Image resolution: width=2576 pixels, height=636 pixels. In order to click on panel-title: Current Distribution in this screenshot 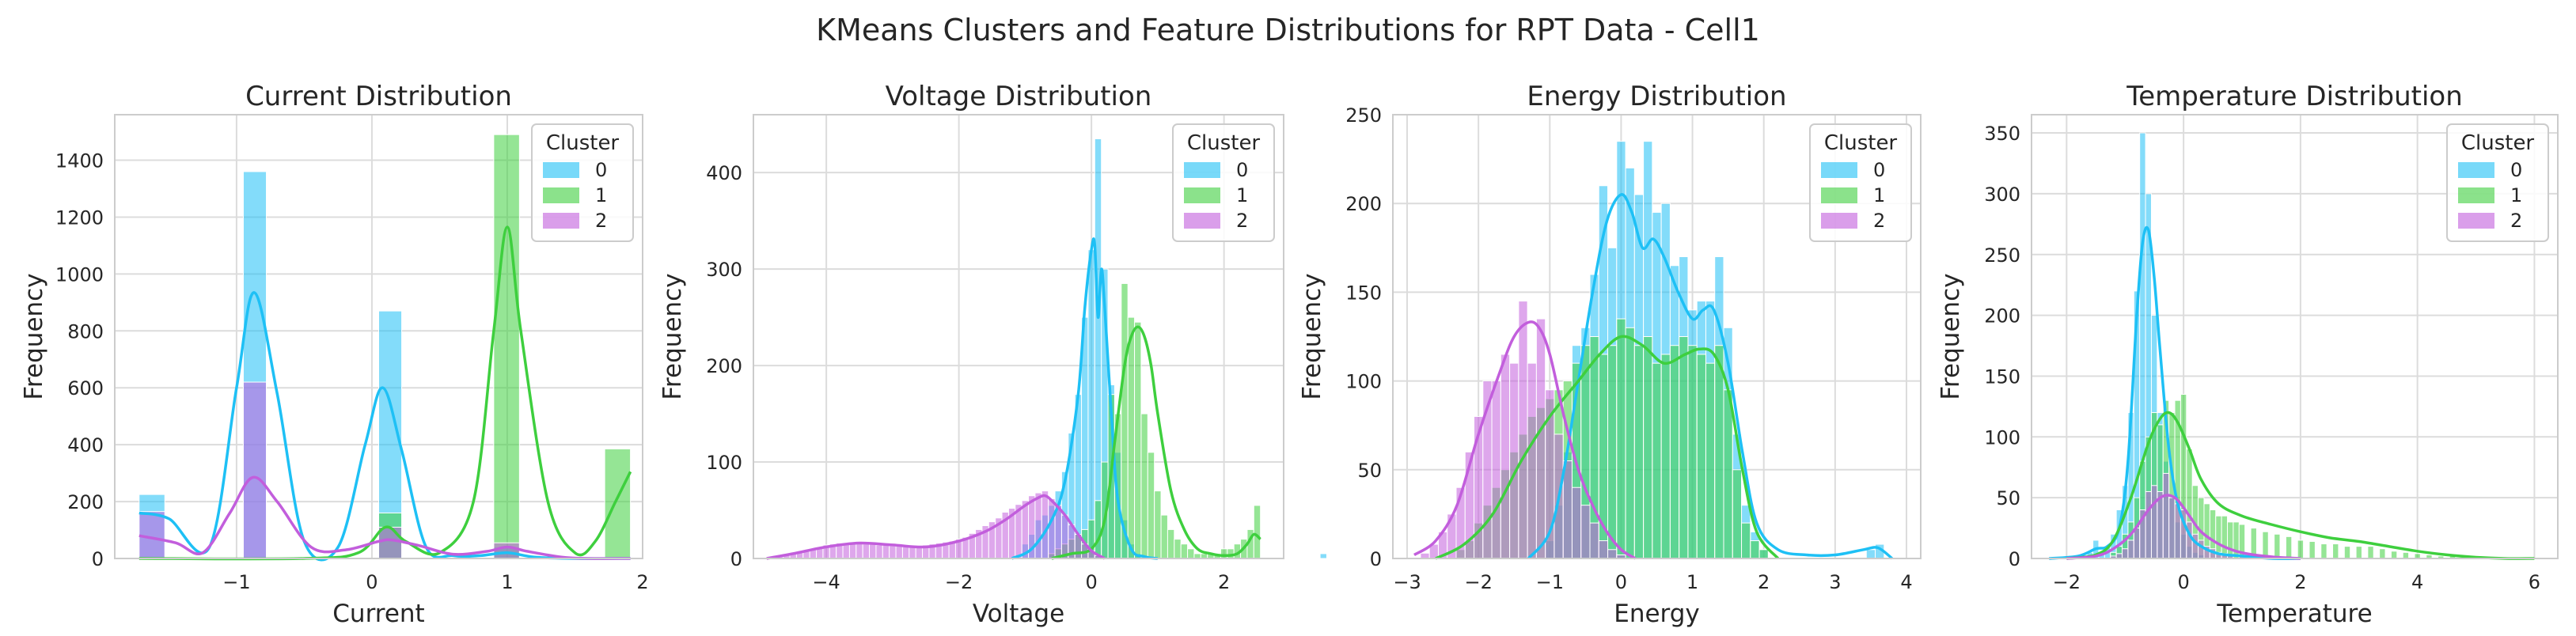, I will do `click(378, 96)`.